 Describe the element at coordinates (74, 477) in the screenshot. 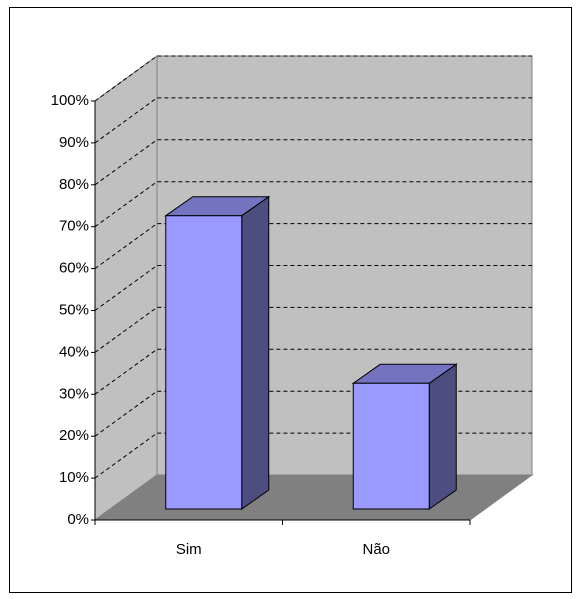

I see `y-tick-label: 10%` at that location.